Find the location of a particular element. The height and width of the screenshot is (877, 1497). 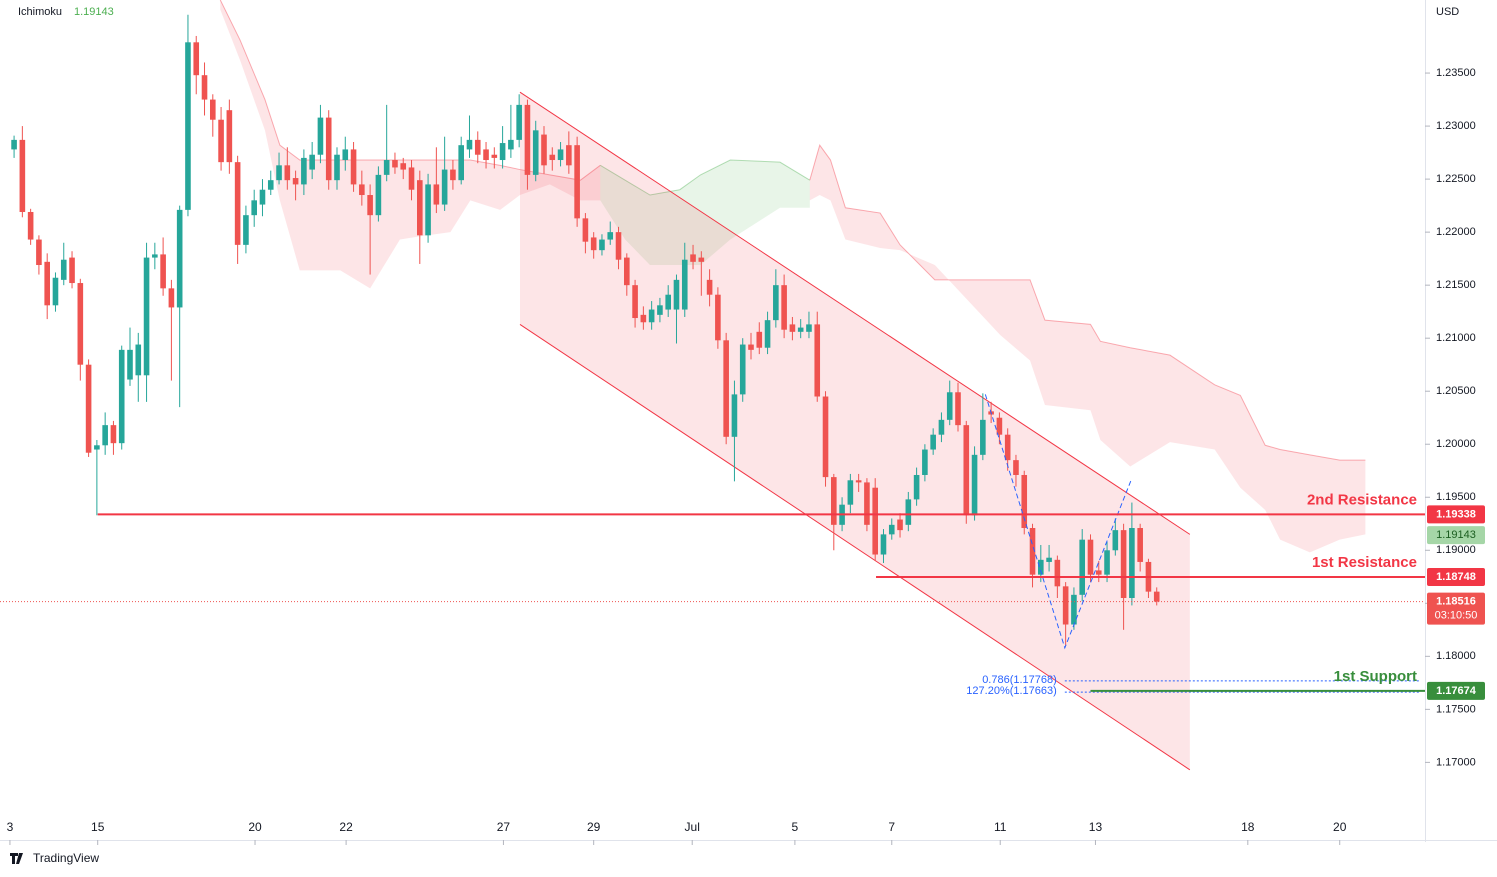

fib-label: 0.786(1.17768) is located at coordinates (1019, 680).